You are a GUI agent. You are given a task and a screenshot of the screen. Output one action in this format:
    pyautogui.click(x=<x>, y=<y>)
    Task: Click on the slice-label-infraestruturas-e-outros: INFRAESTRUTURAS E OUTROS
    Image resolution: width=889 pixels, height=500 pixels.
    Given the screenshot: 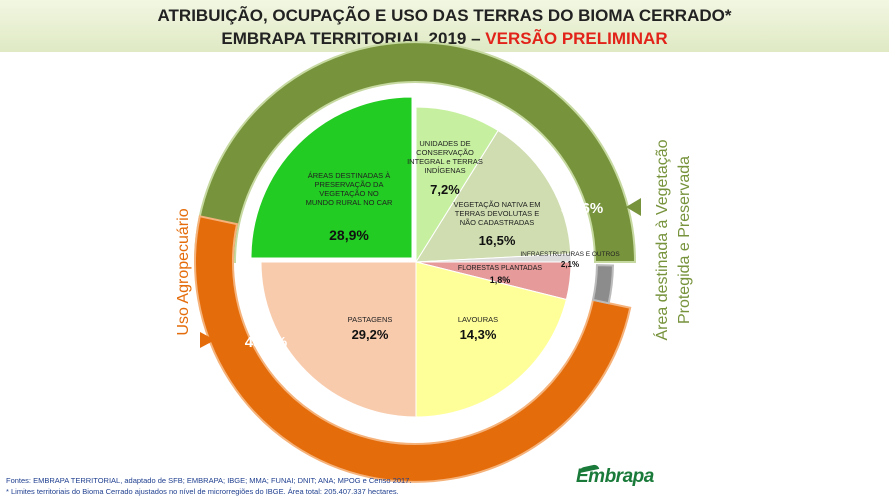 What is the action you would take?
    pyautogui.click(x=570, y=254)
    